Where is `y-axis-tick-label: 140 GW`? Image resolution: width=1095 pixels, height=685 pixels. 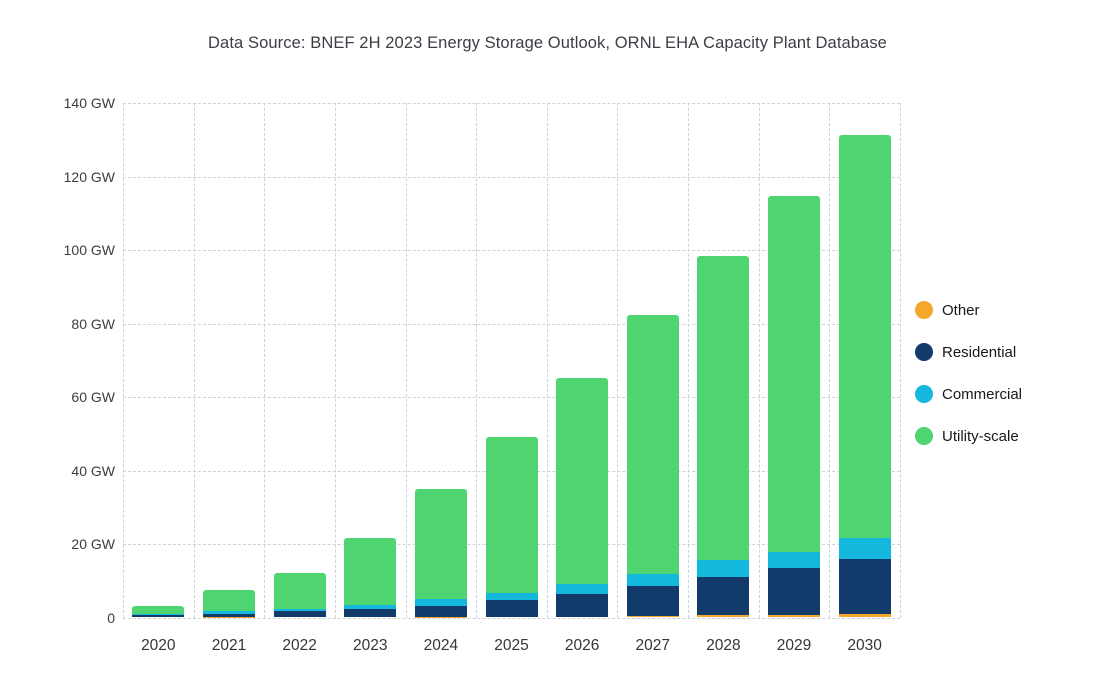
y-axis-tick-label: 140 GW is located at coordinates (89, 103).